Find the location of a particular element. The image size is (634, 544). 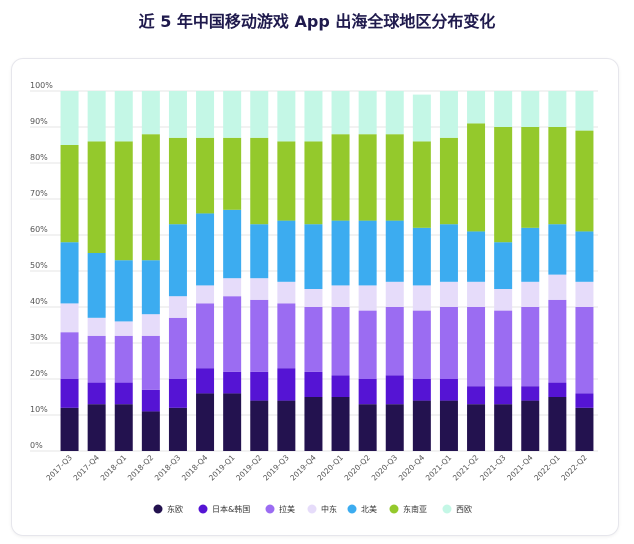

x-tick-label: 2021-Q2 is located at coordinates (466, 468).